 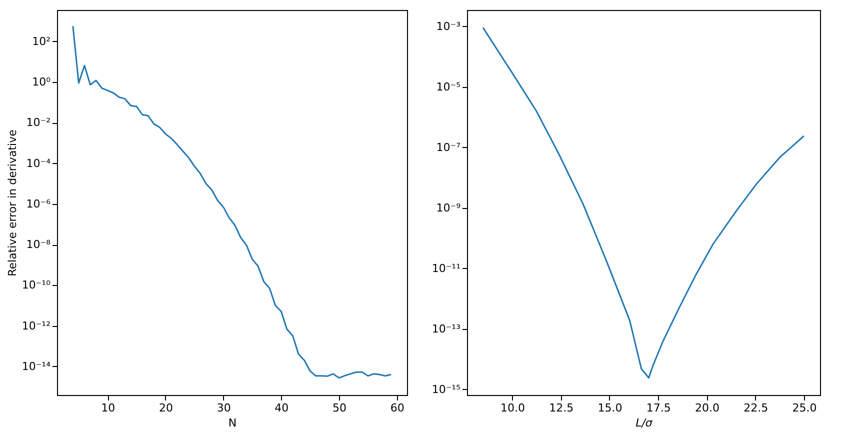 What do you see at coordinates (36, 325) in the screenshot?
I see `y-tick-label: 10⁻¹²` at bounding box center [36, 325].